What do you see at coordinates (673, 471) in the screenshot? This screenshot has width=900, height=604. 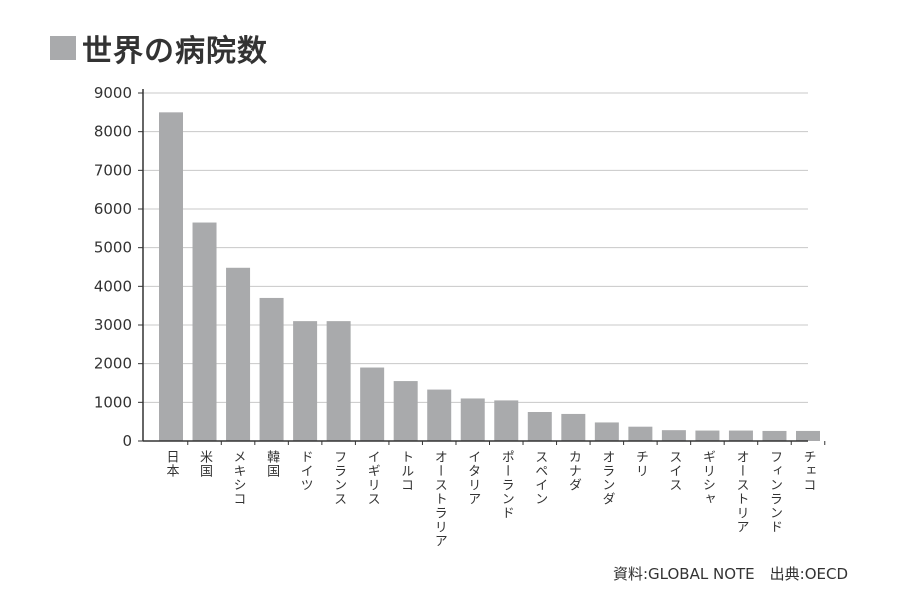 I see `x-tick-label: スイス` at bounding box center [673, 471].